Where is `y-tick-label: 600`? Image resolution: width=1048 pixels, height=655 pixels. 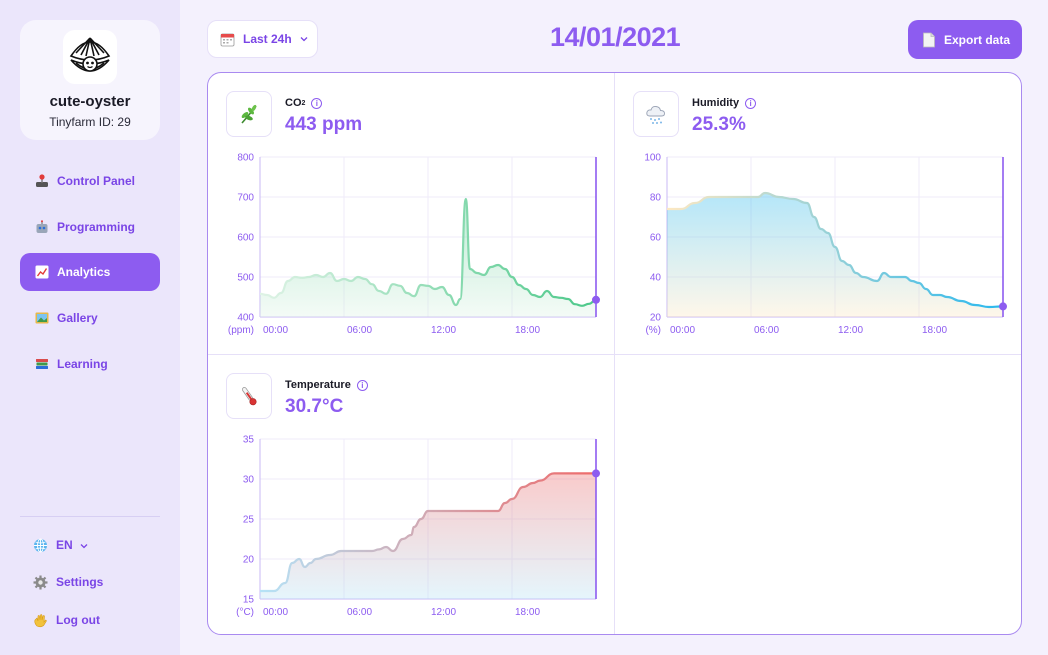
y-tick-label: 600 is located at coordinates (245, 238).